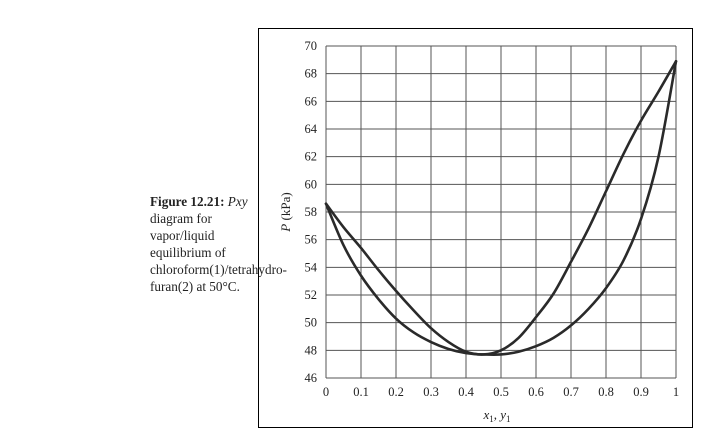 The width and height of the screenshot is (721, 440). I want to click on x-tick-label: 0.1, so click(361, 392).